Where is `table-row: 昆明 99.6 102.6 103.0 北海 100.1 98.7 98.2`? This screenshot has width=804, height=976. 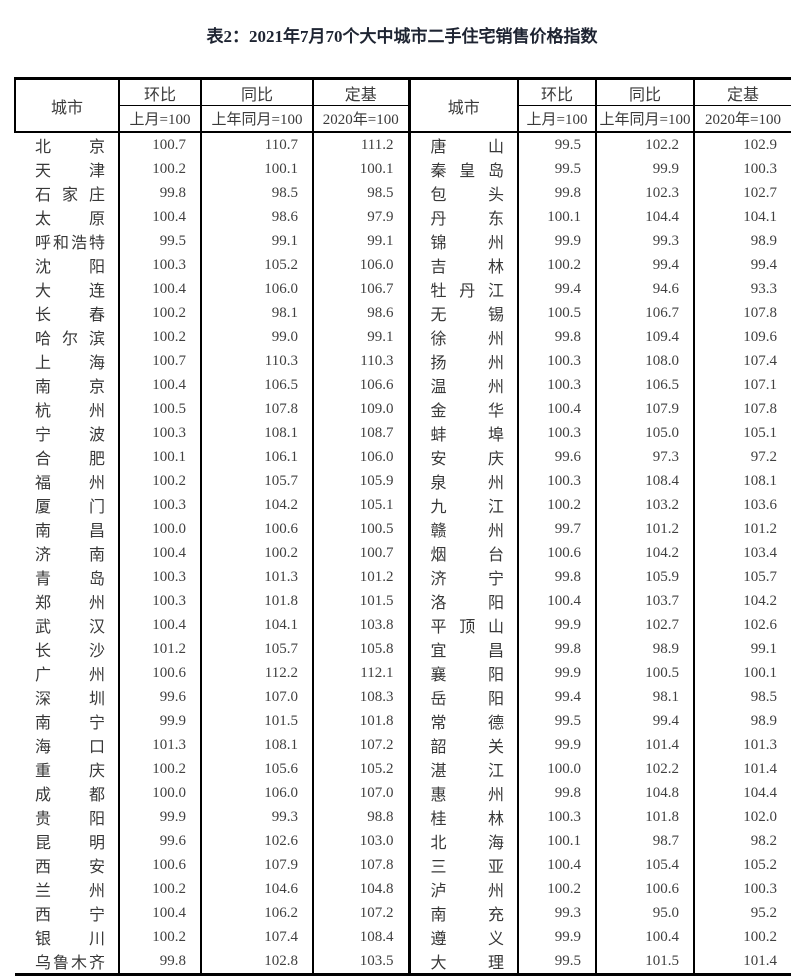
table-row: 昆明 99.6 102.6 103.0 北海 100.1 98.7 98.2 is located at coordinates (403, 841).